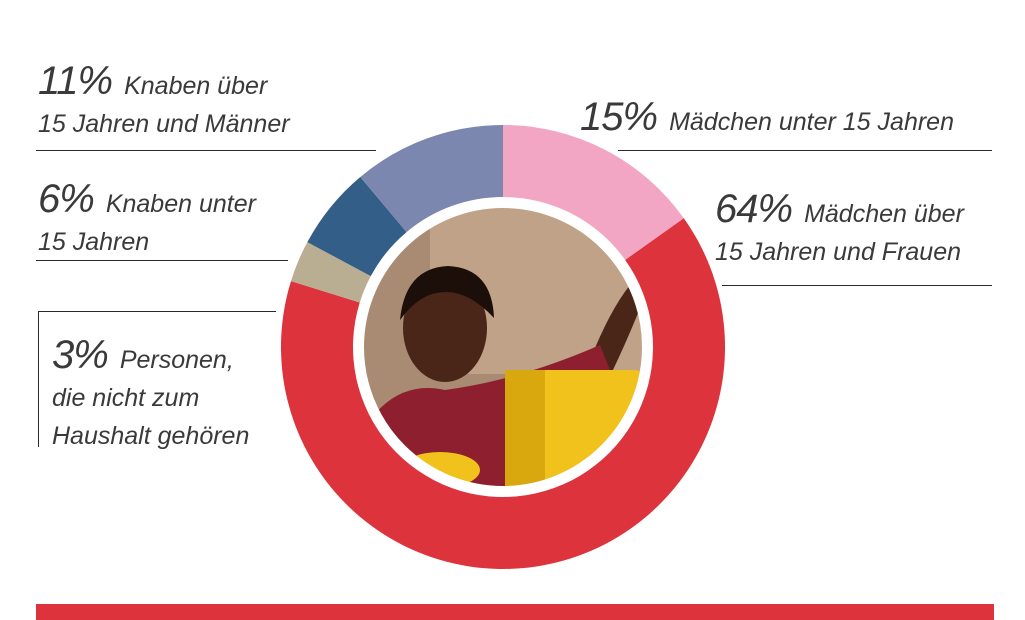 This screenshot has width=1025, height=620. I want to click on photo-ring, so click(503, 347).